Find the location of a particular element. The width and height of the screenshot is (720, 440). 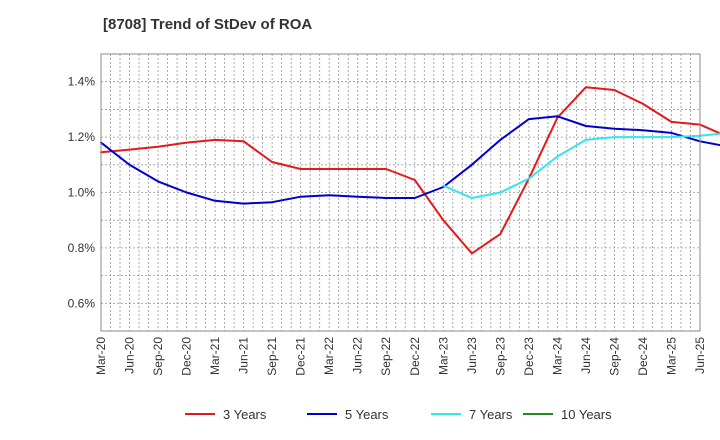

x-tick-label: Mar-25 is located at coordinates (671, 356).